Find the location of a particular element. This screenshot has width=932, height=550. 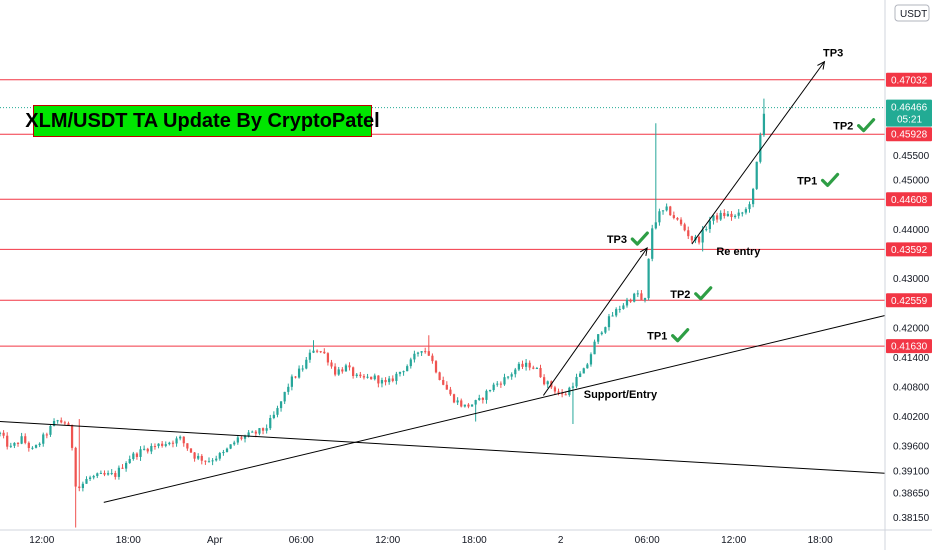

x-tick-label: 12:00 is located at coordinates (41, 540).